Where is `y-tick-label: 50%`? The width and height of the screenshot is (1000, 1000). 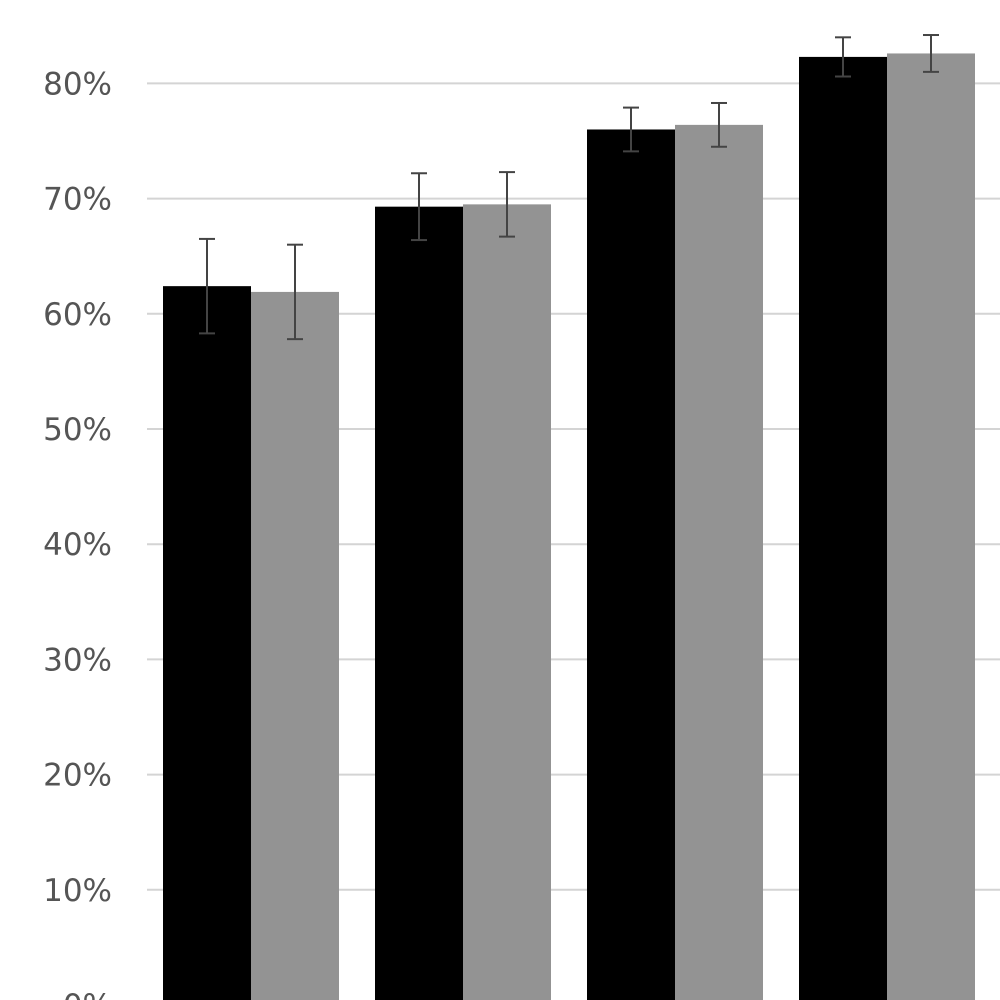
y-tick-label: 50% is located at coordinates (77, 430).